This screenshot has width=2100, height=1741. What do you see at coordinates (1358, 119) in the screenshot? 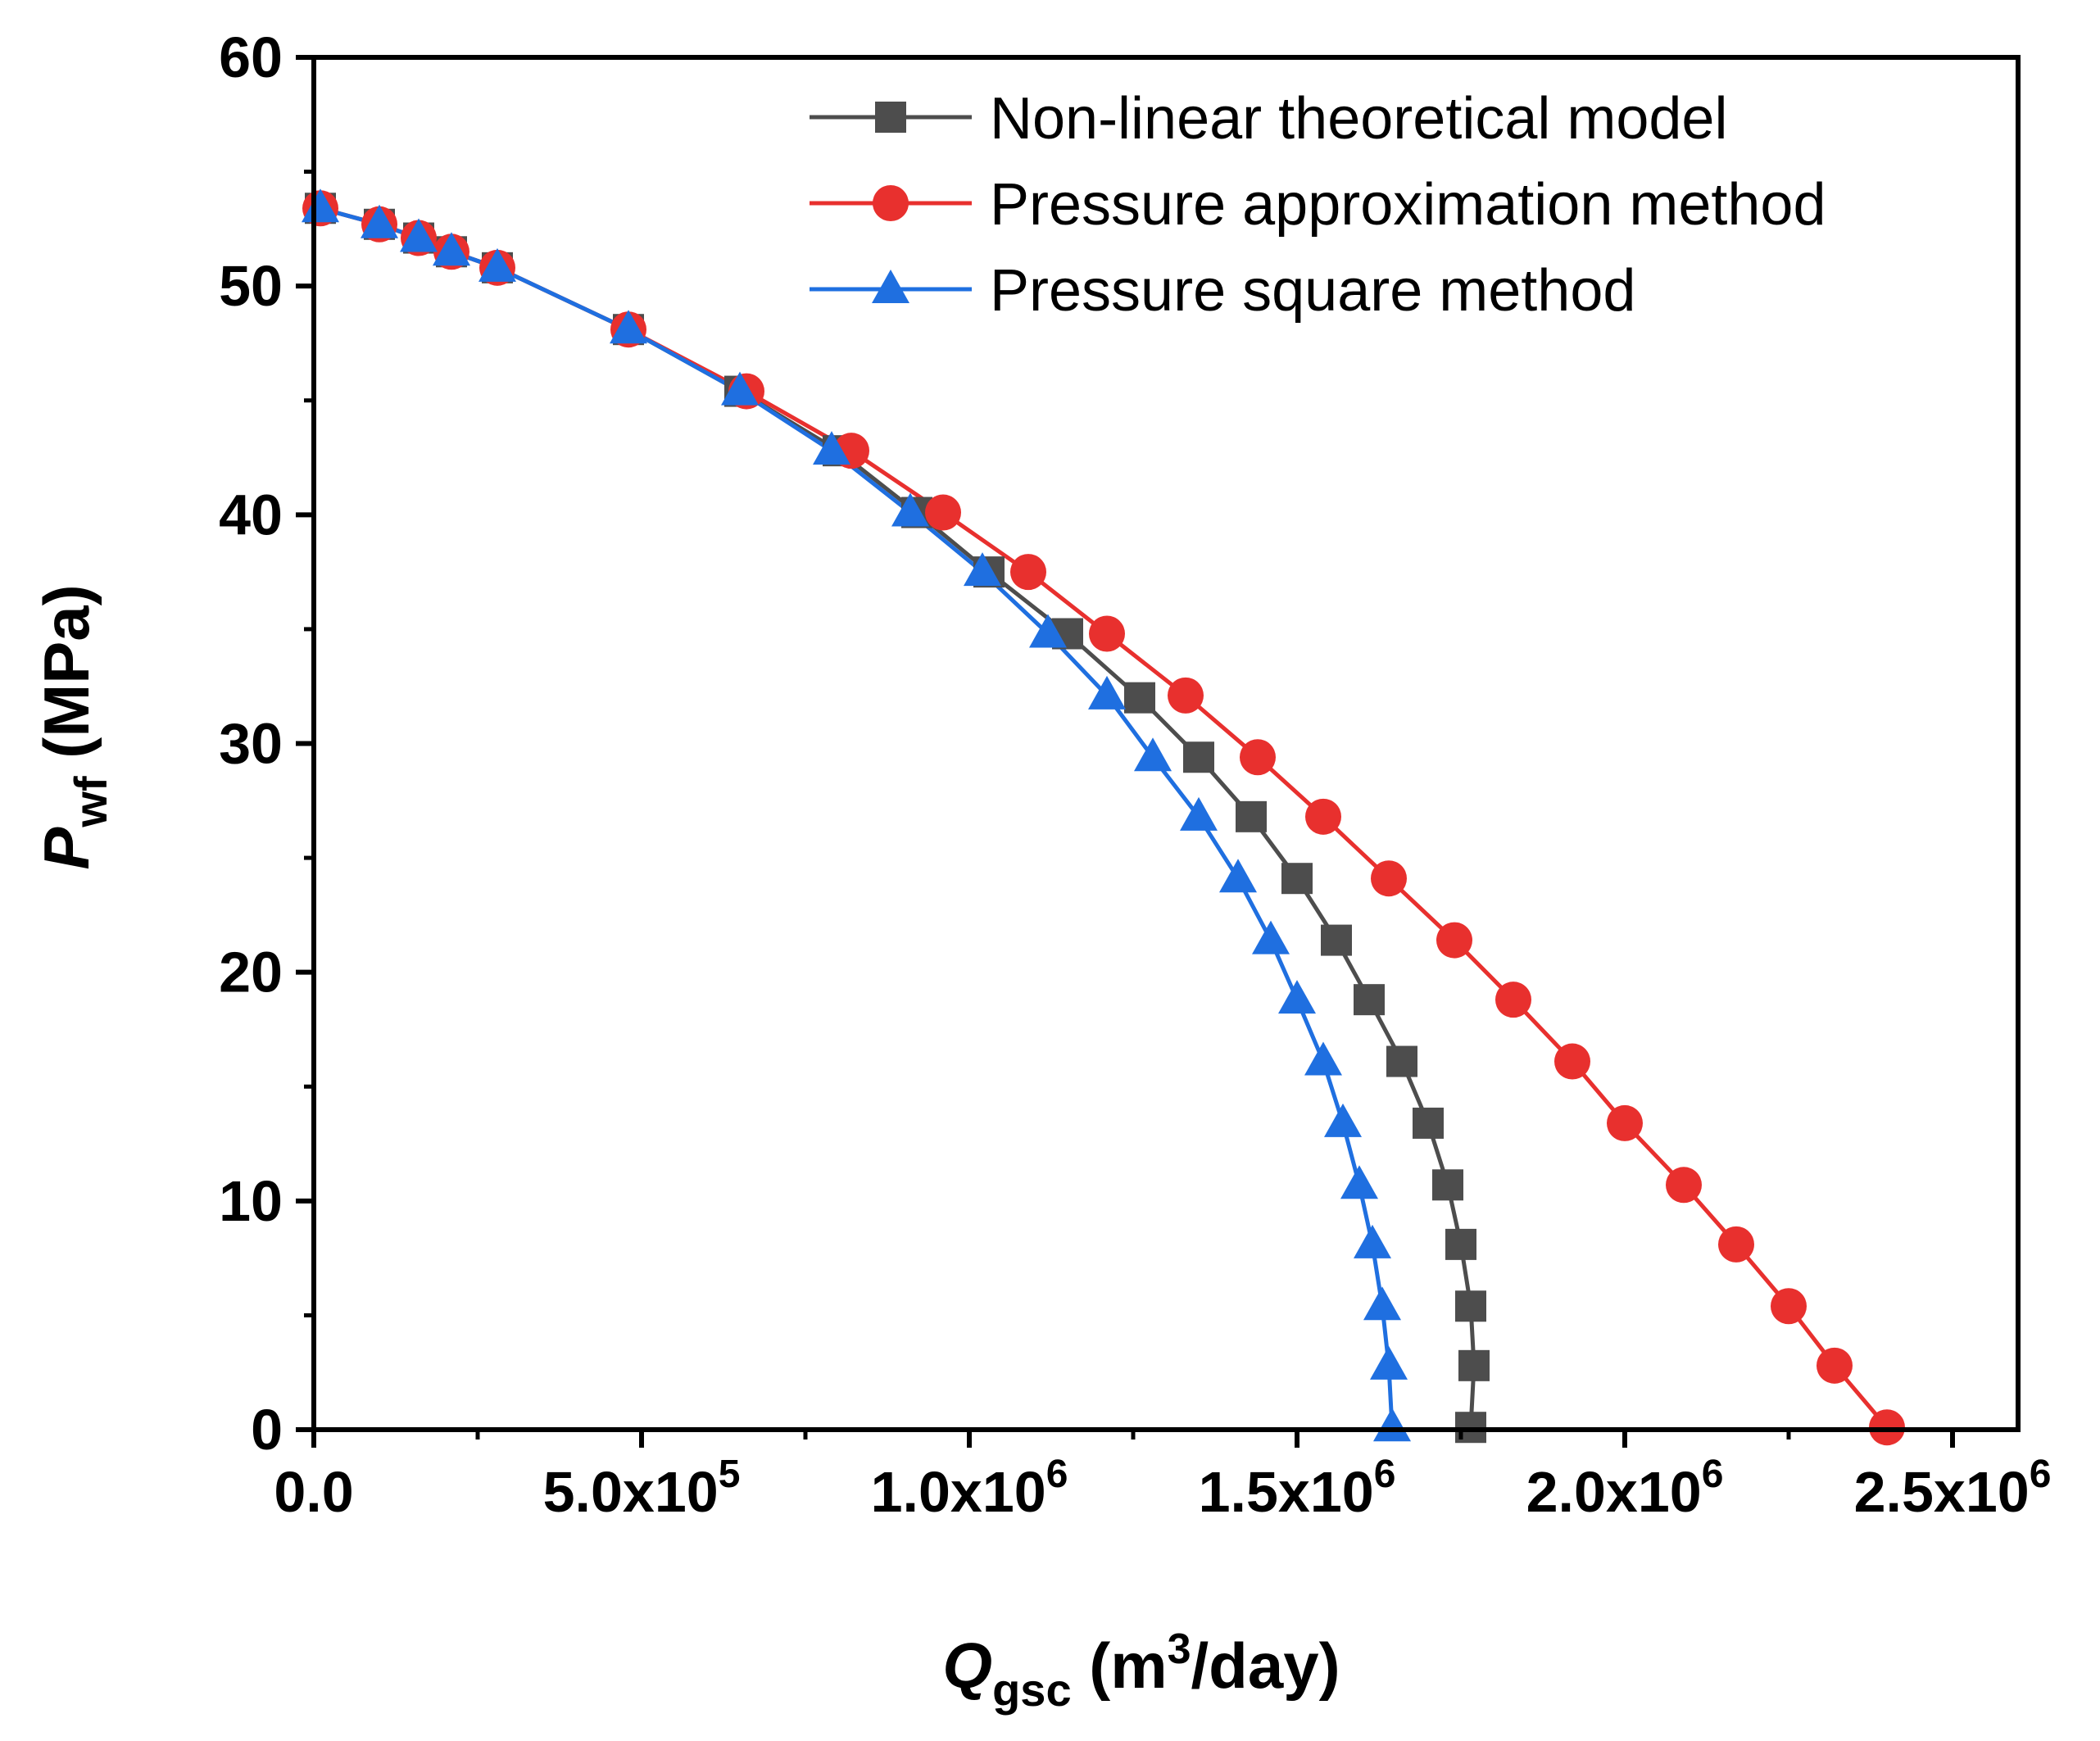
I see `legend-label-0: Non-linear theoretical model` at bounding box center [1358, 119].